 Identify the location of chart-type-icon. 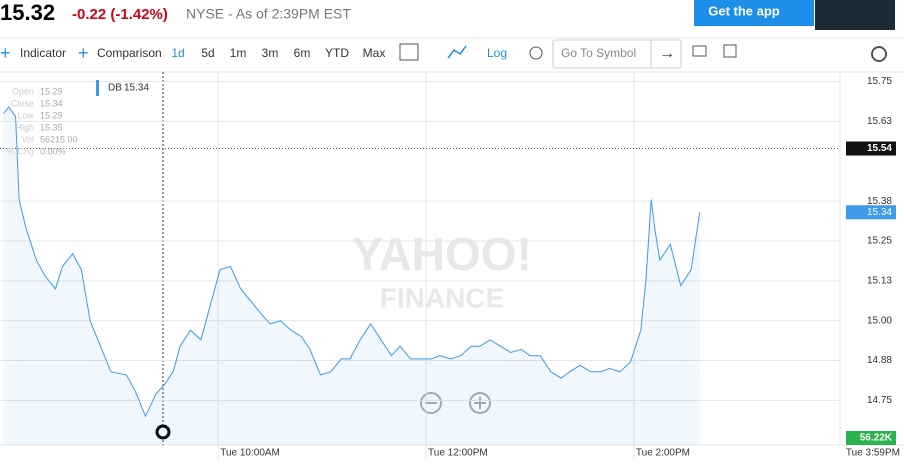
(457, 52).